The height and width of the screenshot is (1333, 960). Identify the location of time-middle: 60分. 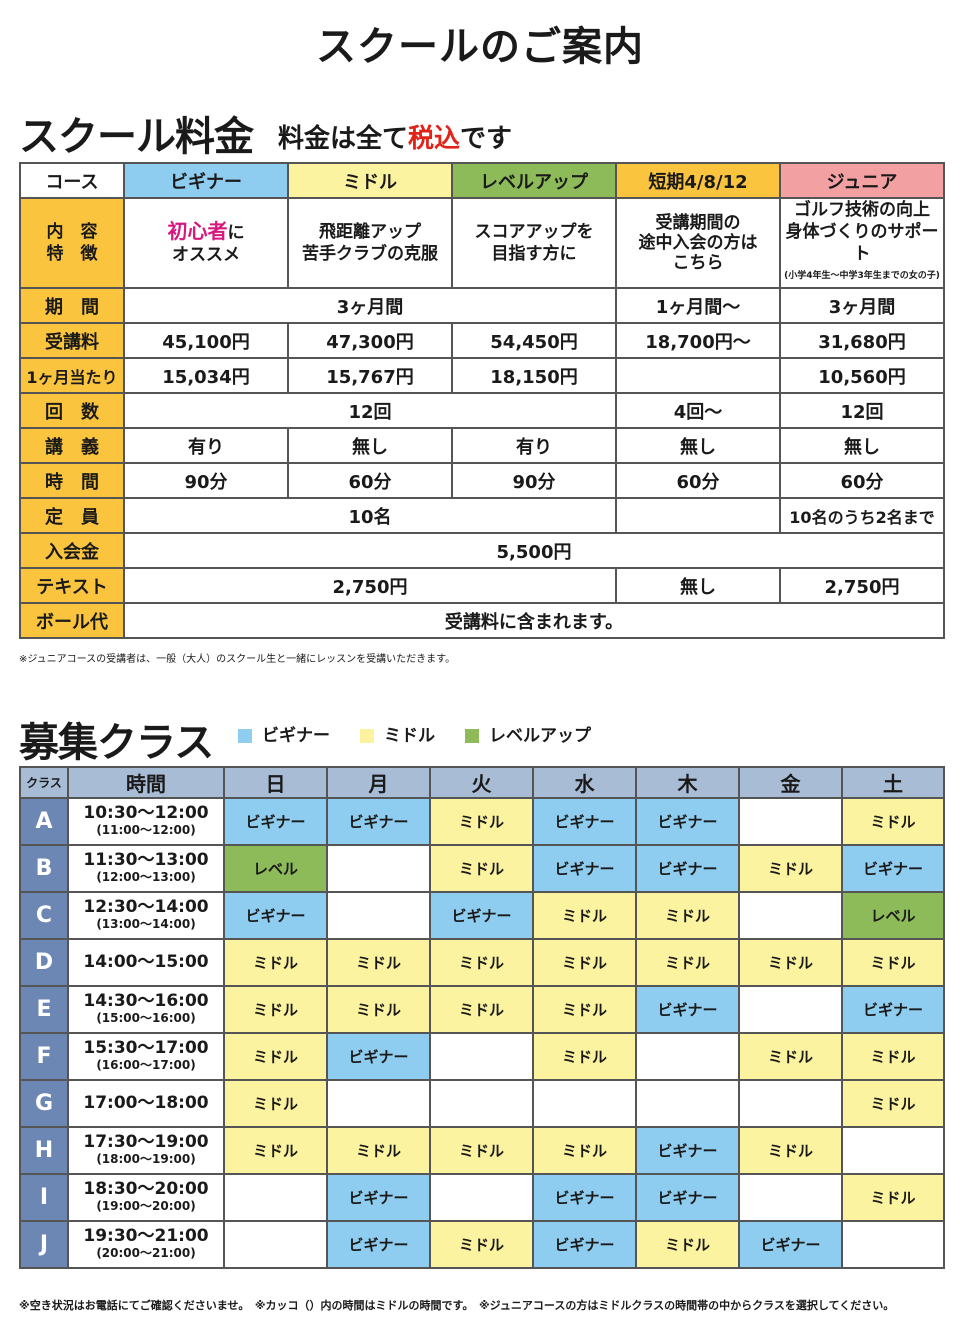
(370, 480).